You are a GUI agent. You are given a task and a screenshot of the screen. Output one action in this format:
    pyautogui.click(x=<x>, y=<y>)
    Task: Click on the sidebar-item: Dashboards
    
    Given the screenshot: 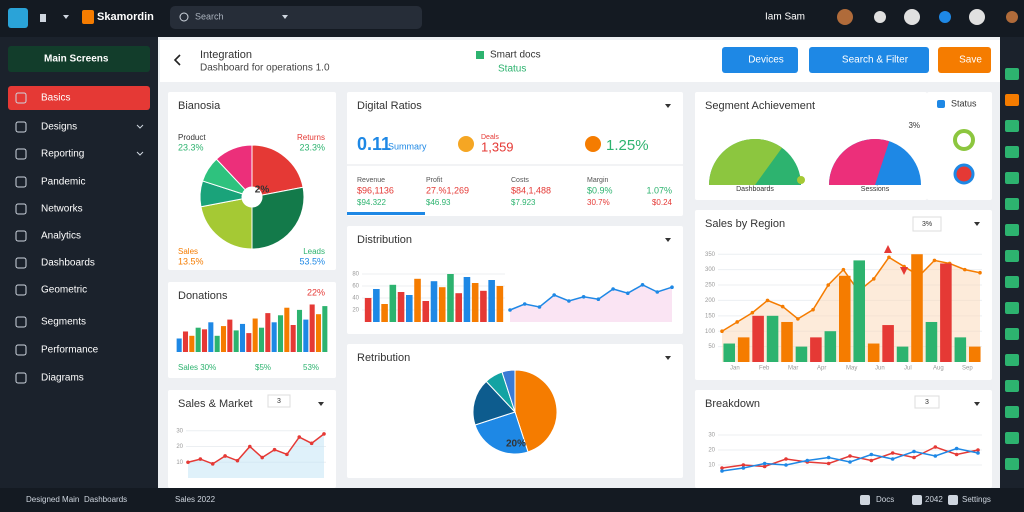 What is the action you would take?
    pyautogui.click(x=68, y=263)
    